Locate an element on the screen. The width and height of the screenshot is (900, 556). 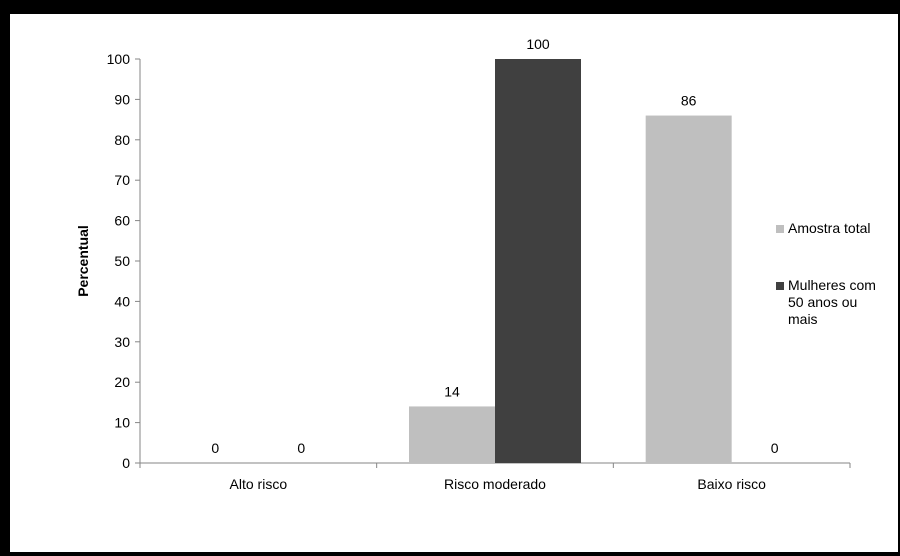
x-tick-label: Baixo risco is located at coordinates (731, 484).